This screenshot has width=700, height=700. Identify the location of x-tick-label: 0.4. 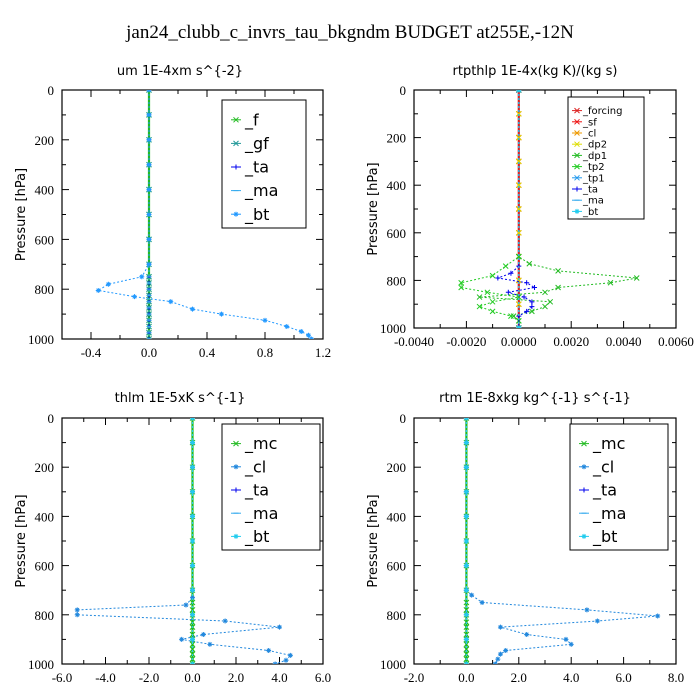
(207, 352).